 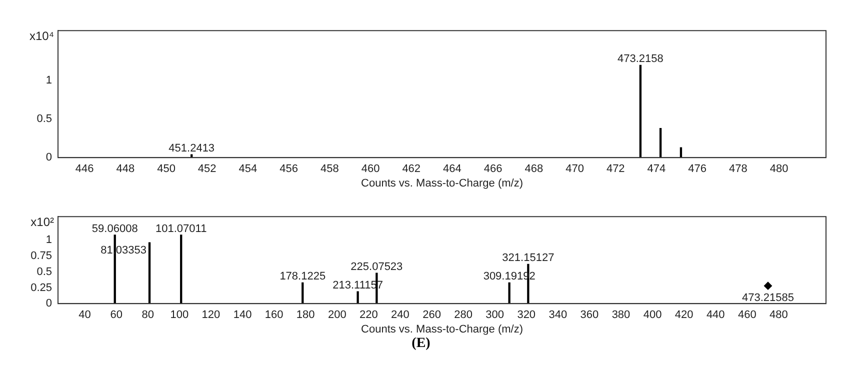 What do you see at coordinates (641, 59) in the screenshot?
I see `annotation: 473.2158` at bounding box center [641, 59].